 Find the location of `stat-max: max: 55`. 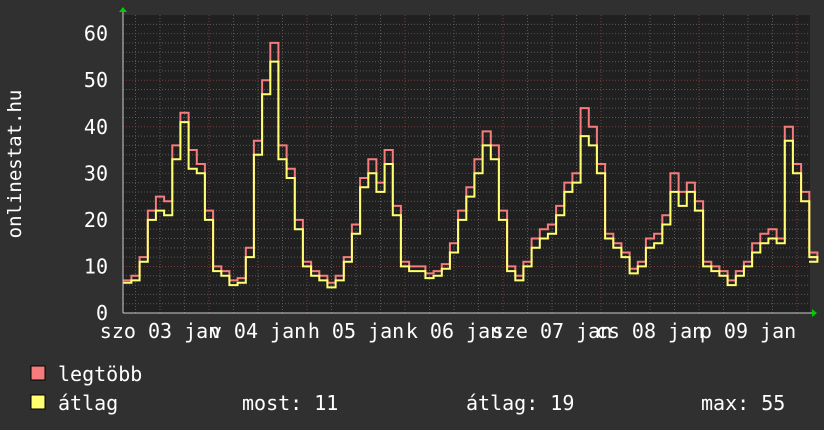

stat-max: max: 55 is located at coordinates (743, 403).